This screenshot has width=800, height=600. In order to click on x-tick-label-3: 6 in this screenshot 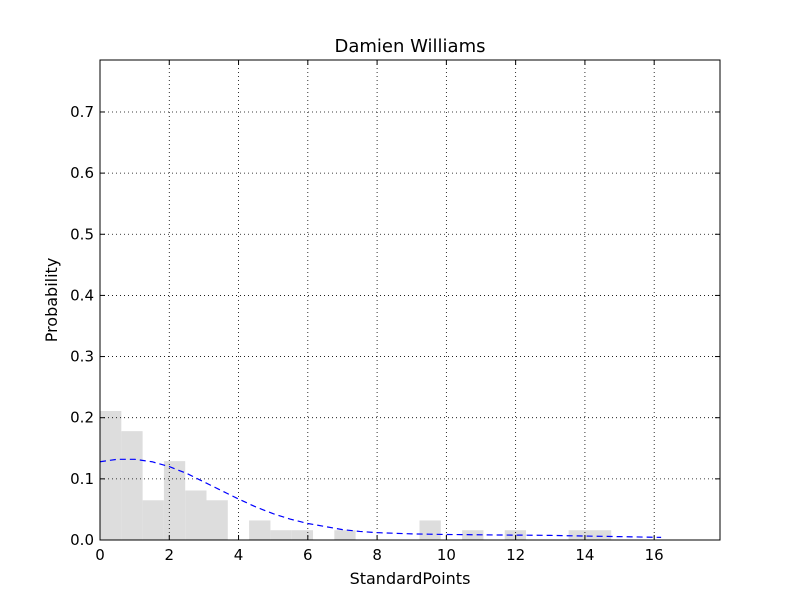, I will do `click(308, 555)`.